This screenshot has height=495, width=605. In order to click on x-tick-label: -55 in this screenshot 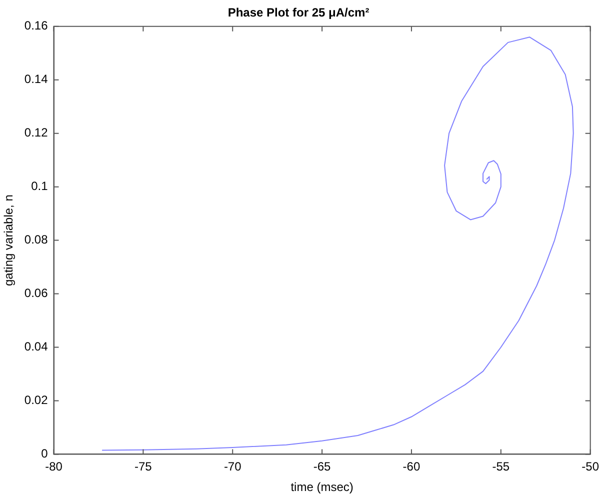, I will do `click(501, 467)`.